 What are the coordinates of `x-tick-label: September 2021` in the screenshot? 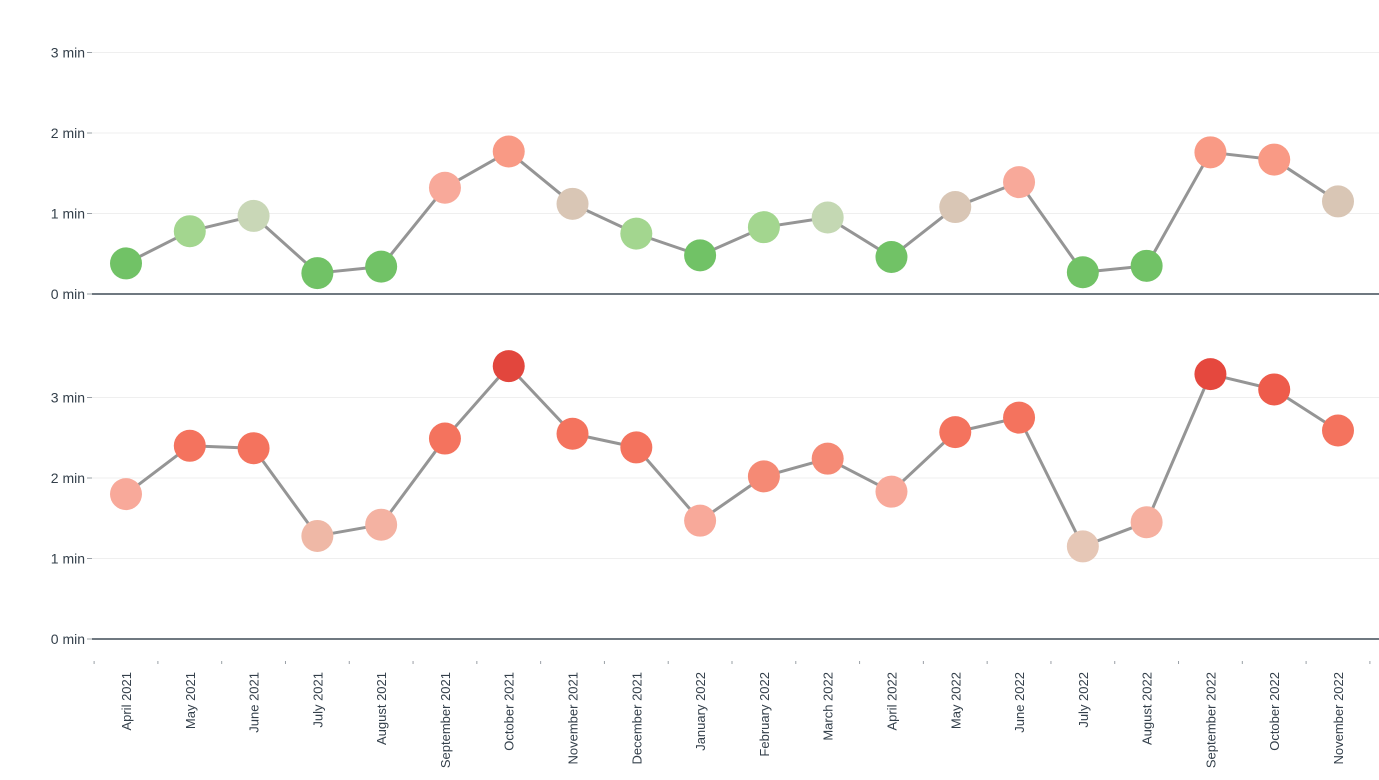 It's located at (445, 720).